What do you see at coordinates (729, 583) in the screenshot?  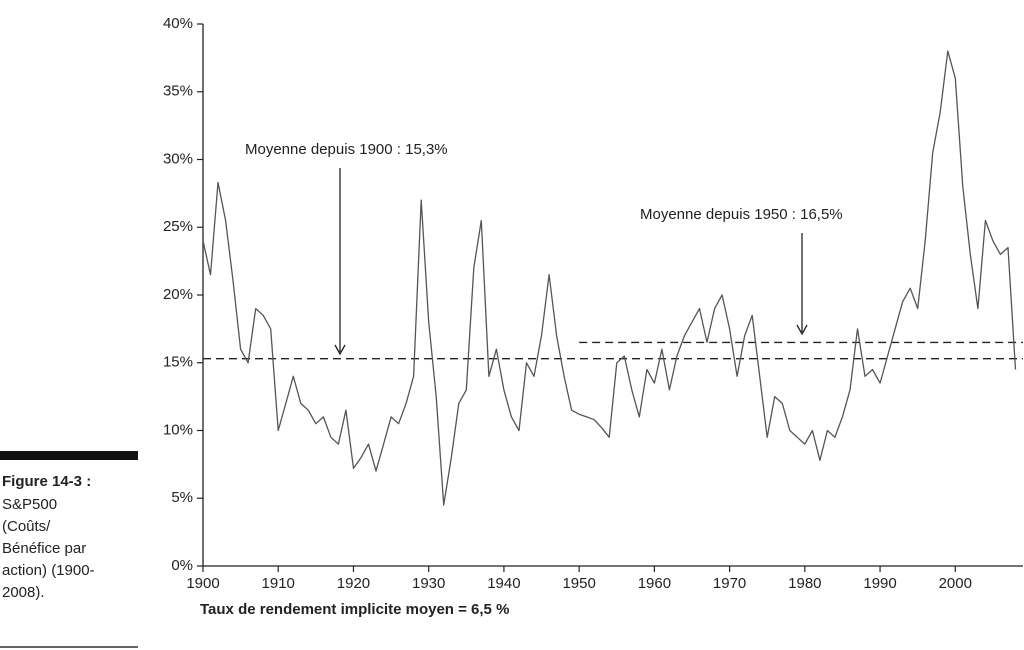 I see `x-tick-label: 1970` at bounding box center [729, 583].